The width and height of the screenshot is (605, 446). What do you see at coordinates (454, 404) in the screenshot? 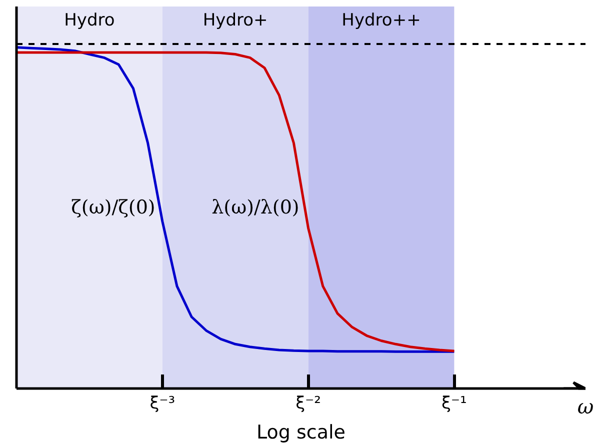
I see `x-tick-label: ξ⁻¹` at bounding box center [454, 404].